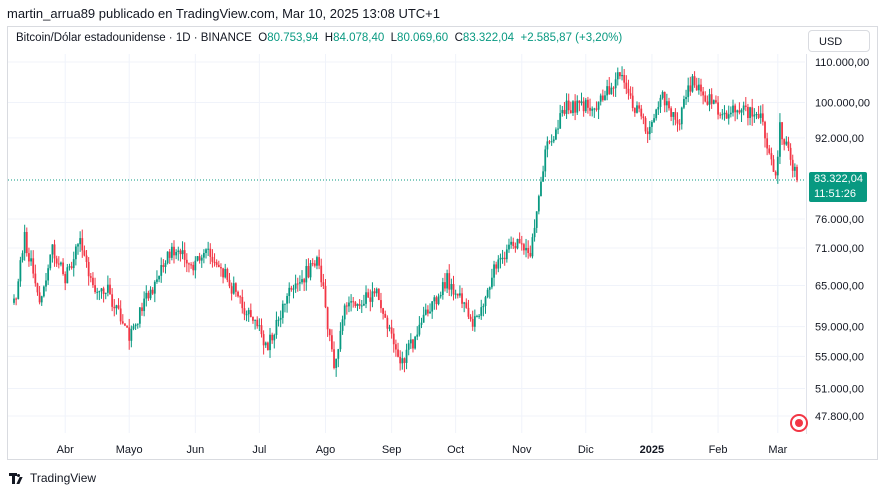 The height and width of the screenshot is (494, 886). I want to click on economic-event-icon, so click(799, 423).